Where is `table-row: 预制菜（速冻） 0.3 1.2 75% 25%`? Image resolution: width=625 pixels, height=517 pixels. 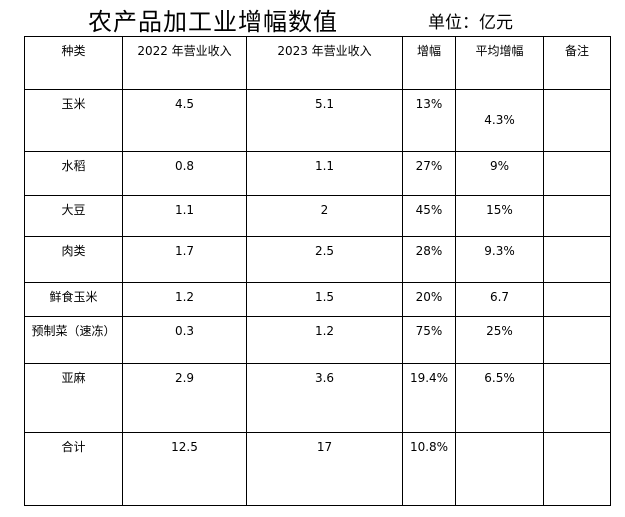 table-row: 预制菜（速冻） 0.3 1.2 75% 25% is located at coordinates (317, 340).